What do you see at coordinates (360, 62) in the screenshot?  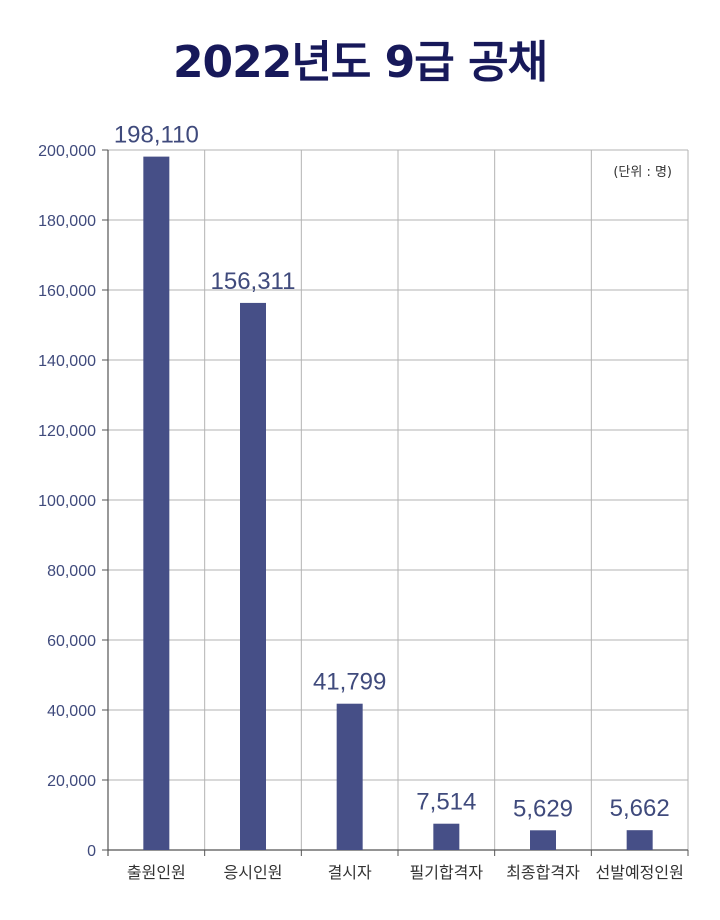 I see `chart-title: 2022년도 9급 공채` at bounding box center [360, 62].